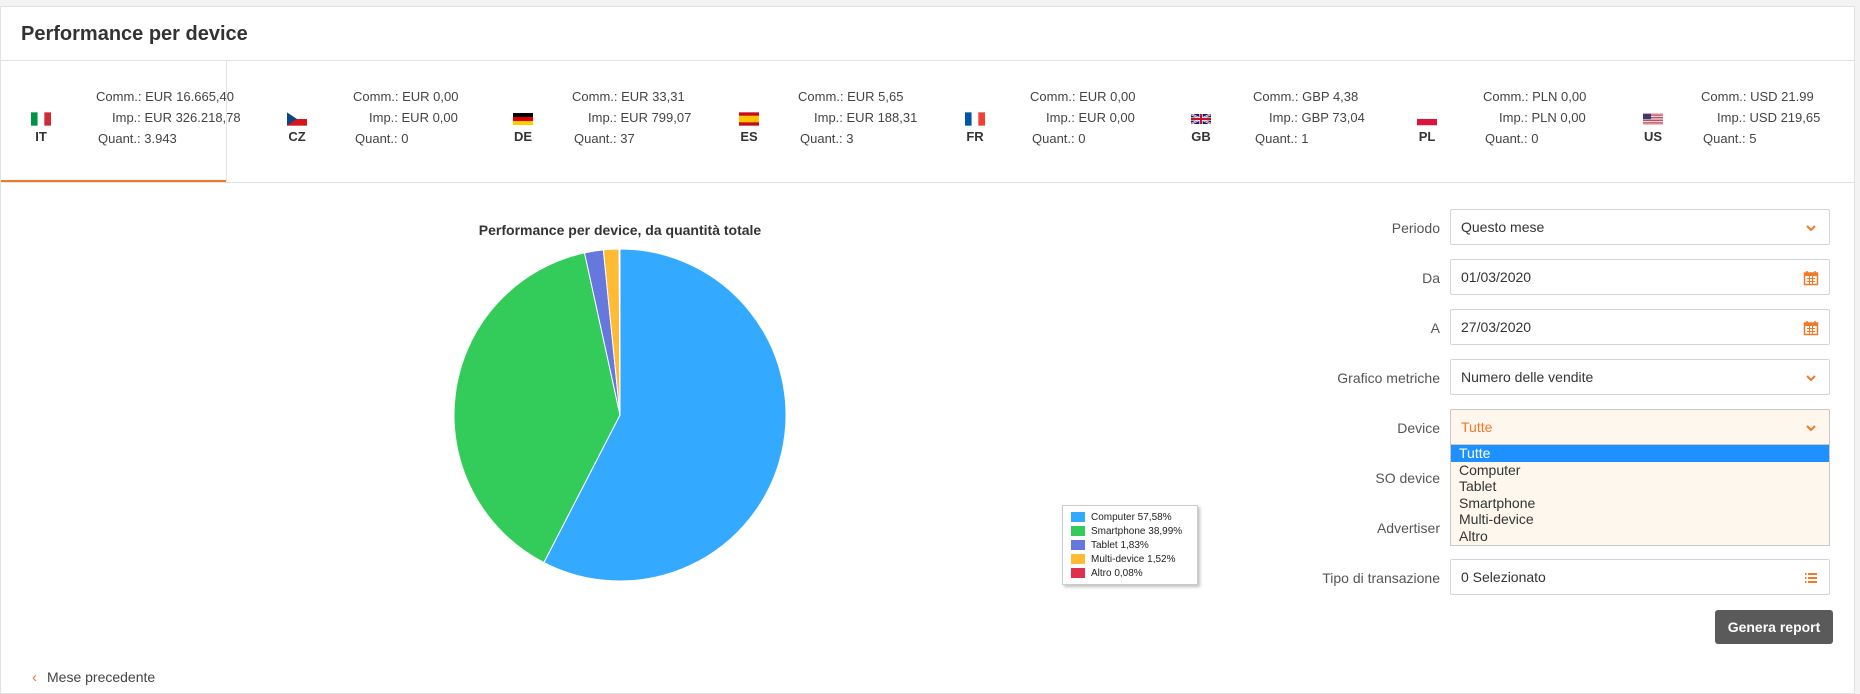 This screenshot has width=1860, height=694. I want to click on periodo-select: Questo mese, so click(1640, 227).